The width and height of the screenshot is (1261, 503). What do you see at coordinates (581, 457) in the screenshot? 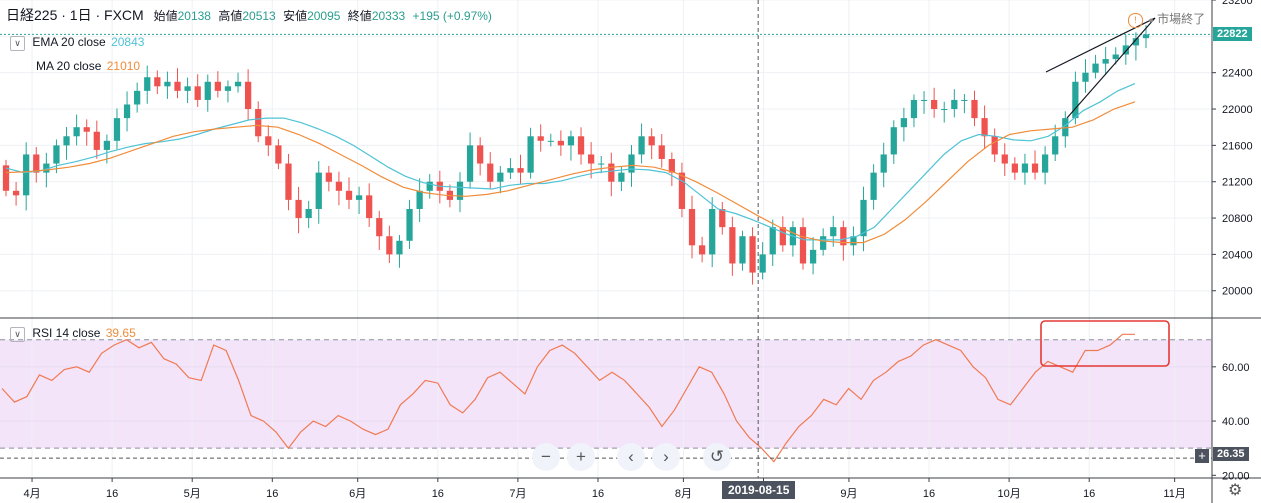
I see `zoom-in-button: +` at bounding box center [581, 457].